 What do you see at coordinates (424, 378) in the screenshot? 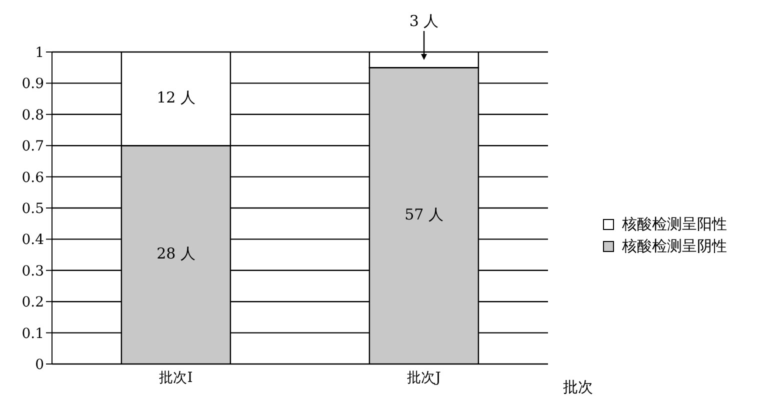
I see `x-tick-label: 批次J` at bounding box center [424, 378].